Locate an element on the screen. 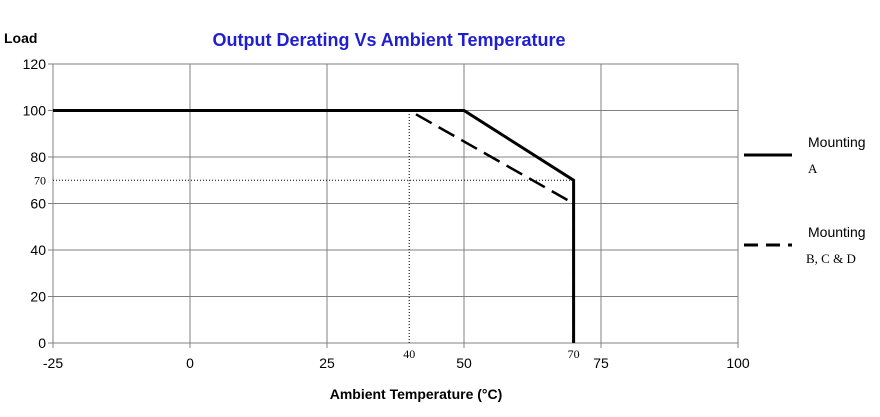 This screenshot has height=417, width=880. annotation-x-40: 40 is located at coordinates (409, 354).